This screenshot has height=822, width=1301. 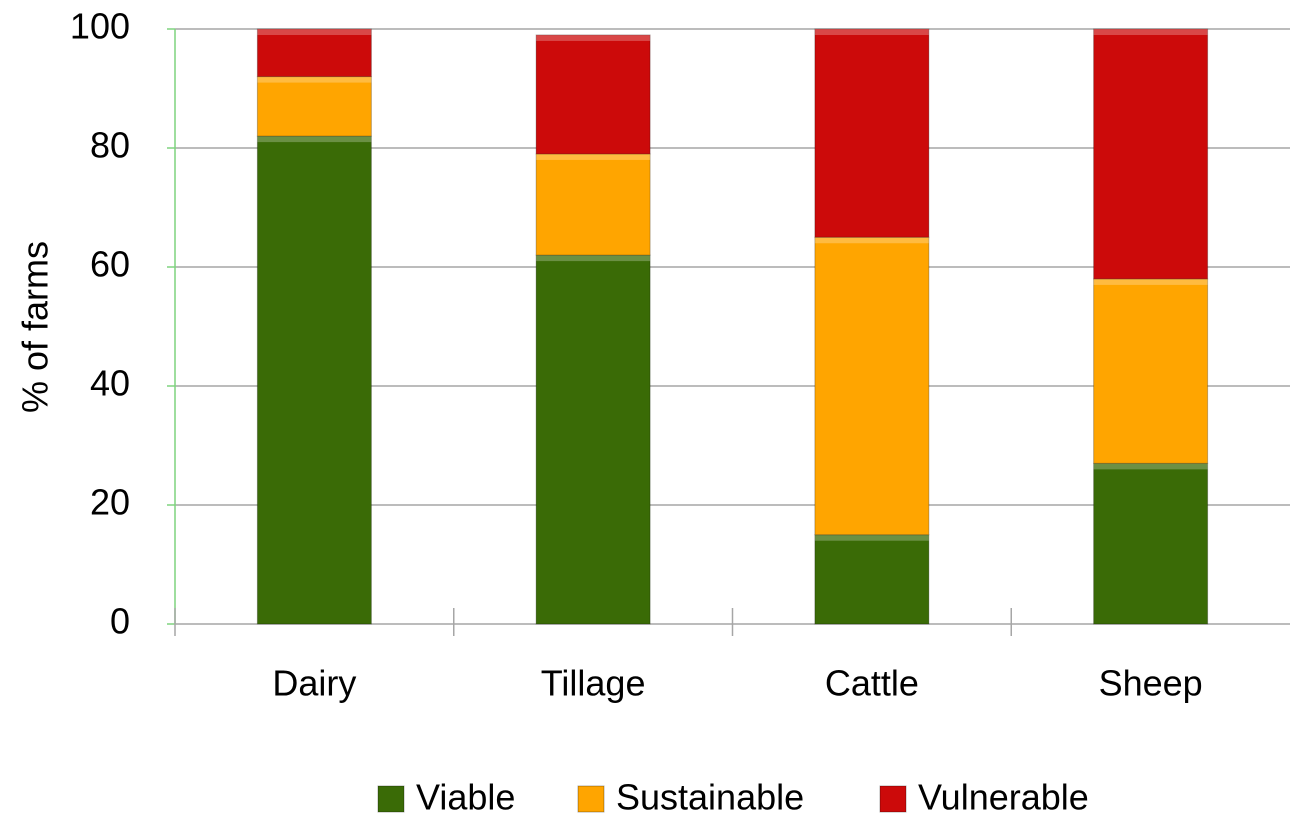 I want to click on legend-label: Viable, so click(x=465, y=797).